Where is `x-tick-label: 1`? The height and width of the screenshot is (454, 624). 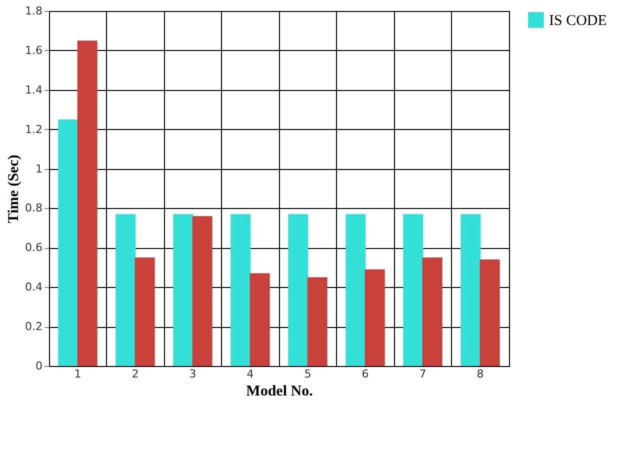
x-tick-label: 1 is located at coordinates (78, 374).